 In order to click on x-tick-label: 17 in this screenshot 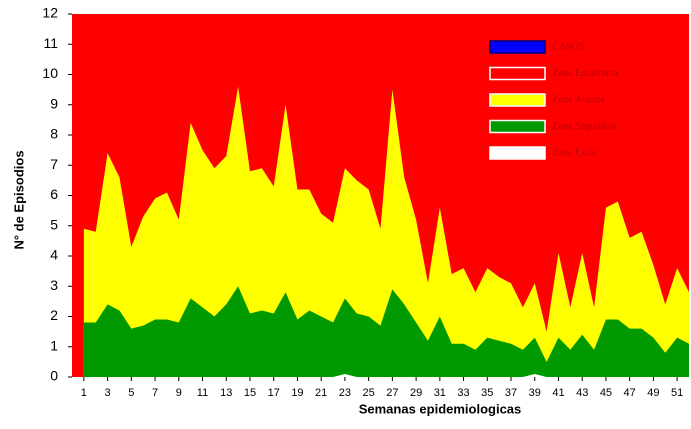, I will do `click(274, 393)`.